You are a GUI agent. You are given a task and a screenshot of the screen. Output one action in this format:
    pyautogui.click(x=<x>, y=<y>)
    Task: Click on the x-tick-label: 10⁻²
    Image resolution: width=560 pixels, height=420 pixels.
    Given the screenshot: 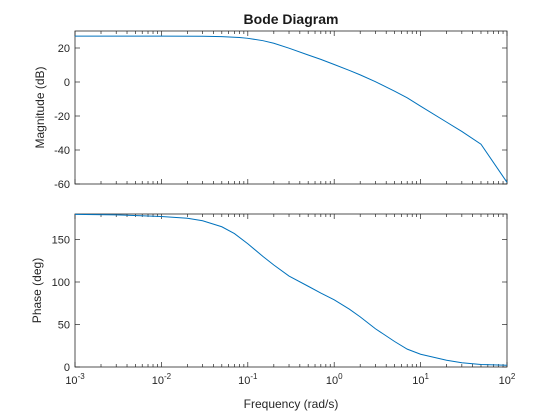 What is the action you would take?
    pyautogui.click(x=162, y=379)
    